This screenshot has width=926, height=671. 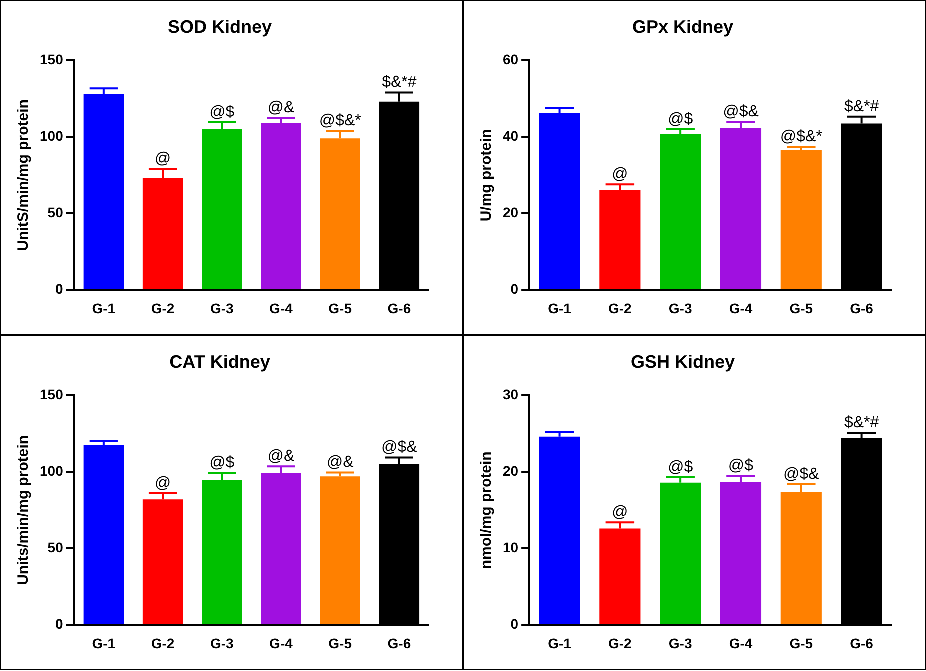 What do you see at coordinates (510, 59) in the screenshot?
I see `y-tick-label: 60` at bounding box center [510, 59].